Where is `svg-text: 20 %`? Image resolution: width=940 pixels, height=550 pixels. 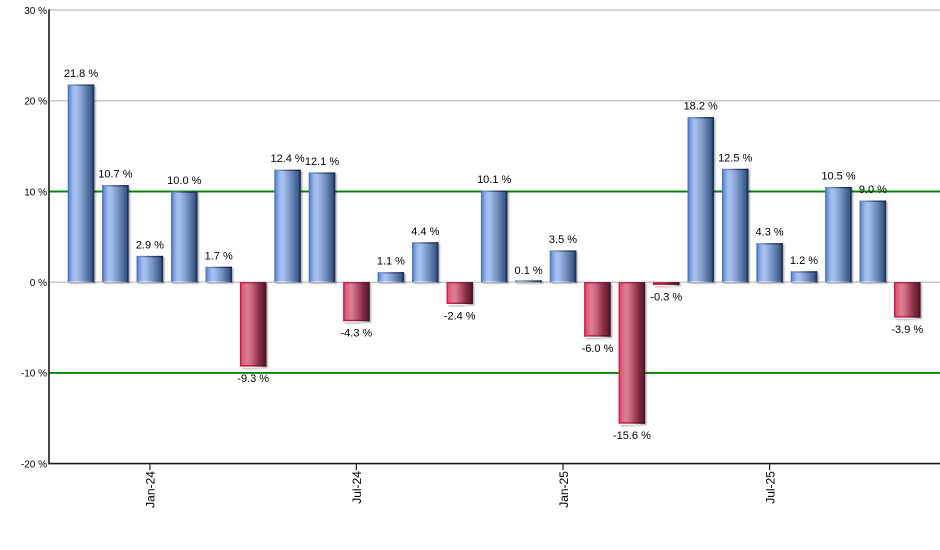 svg-text: 20 % is located at coordinates (35, 102).